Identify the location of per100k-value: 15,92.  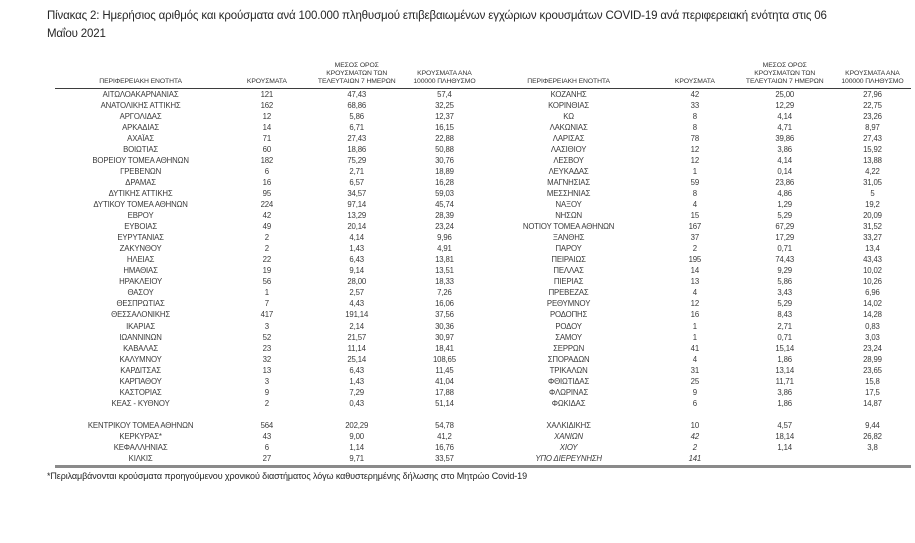
(872, 149).